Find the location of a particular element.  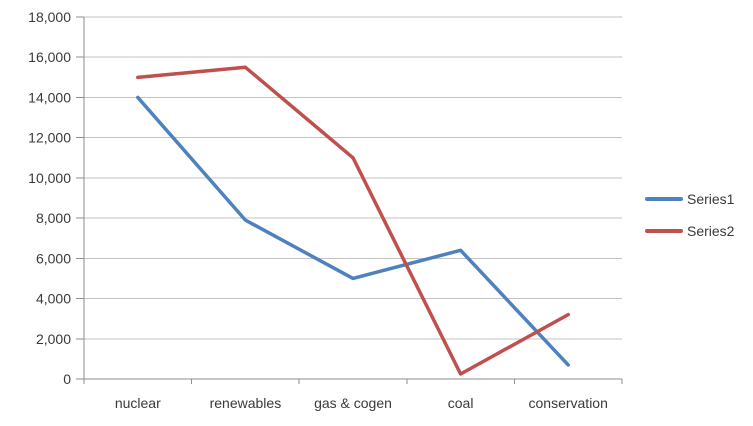

y-axis-tick-label: 10,000 is located at coordinates (49, 178).